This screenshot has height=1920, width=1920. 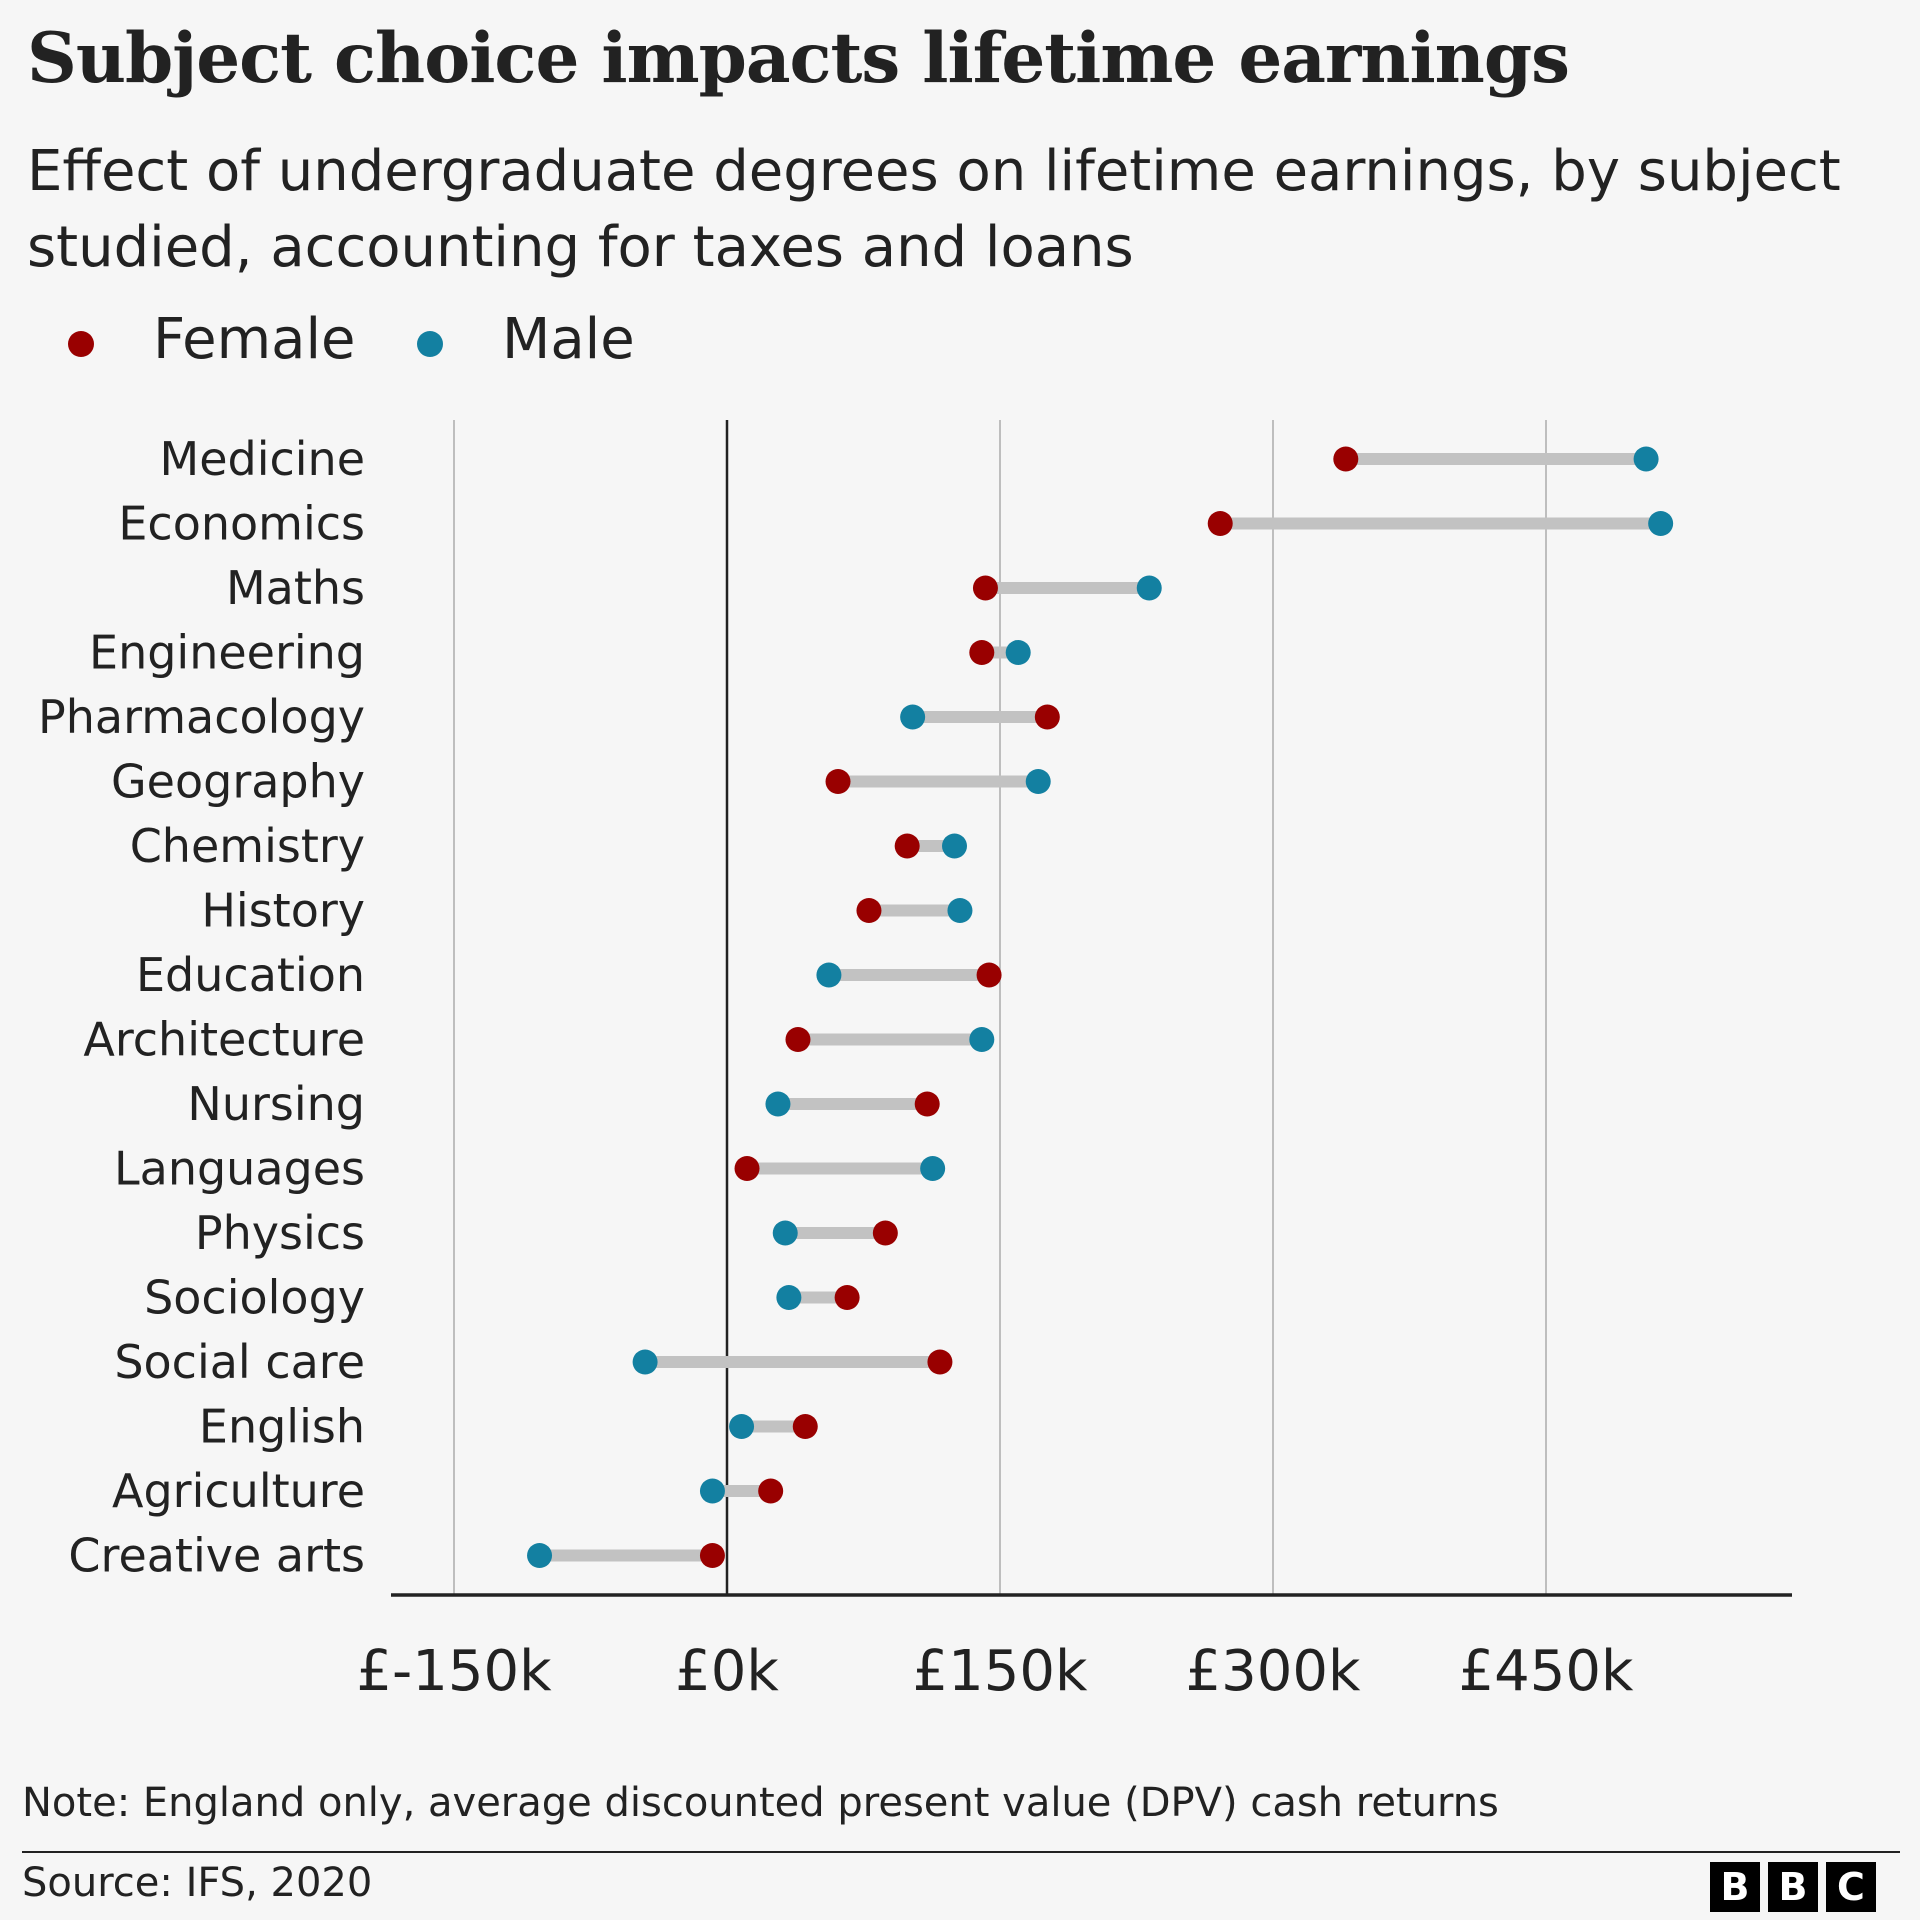 What do you see at coordinates (1547, 1669) in the screenshot?
I see `x-tick-label: £450k` at bounding box center [1547, 1669].